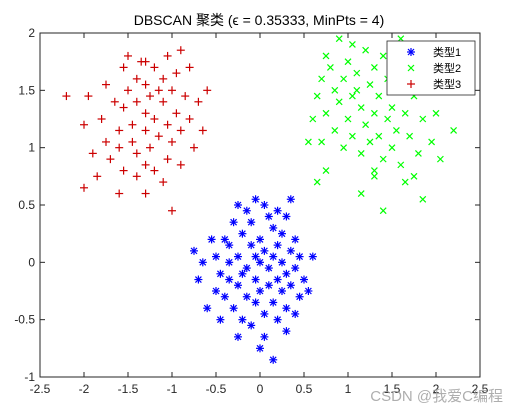 This screenshot has height=414, width=517. I want to click on chart-title: DBSCAN 聚类 (ϵ = 0.35333, MinPts = 4), so click(259, 20).